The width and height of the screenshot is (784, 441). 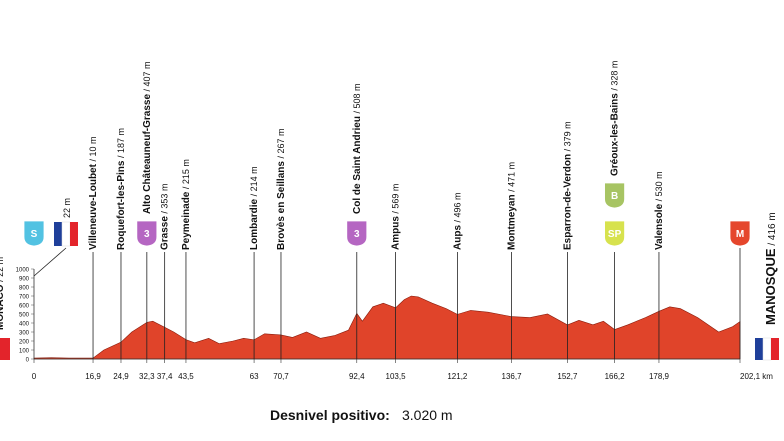 What do you see at coordinates (567, 202) in the screenshot?
I see `waypoint-name: Esparron-de-Verdon` at bounding box center [567, 202].